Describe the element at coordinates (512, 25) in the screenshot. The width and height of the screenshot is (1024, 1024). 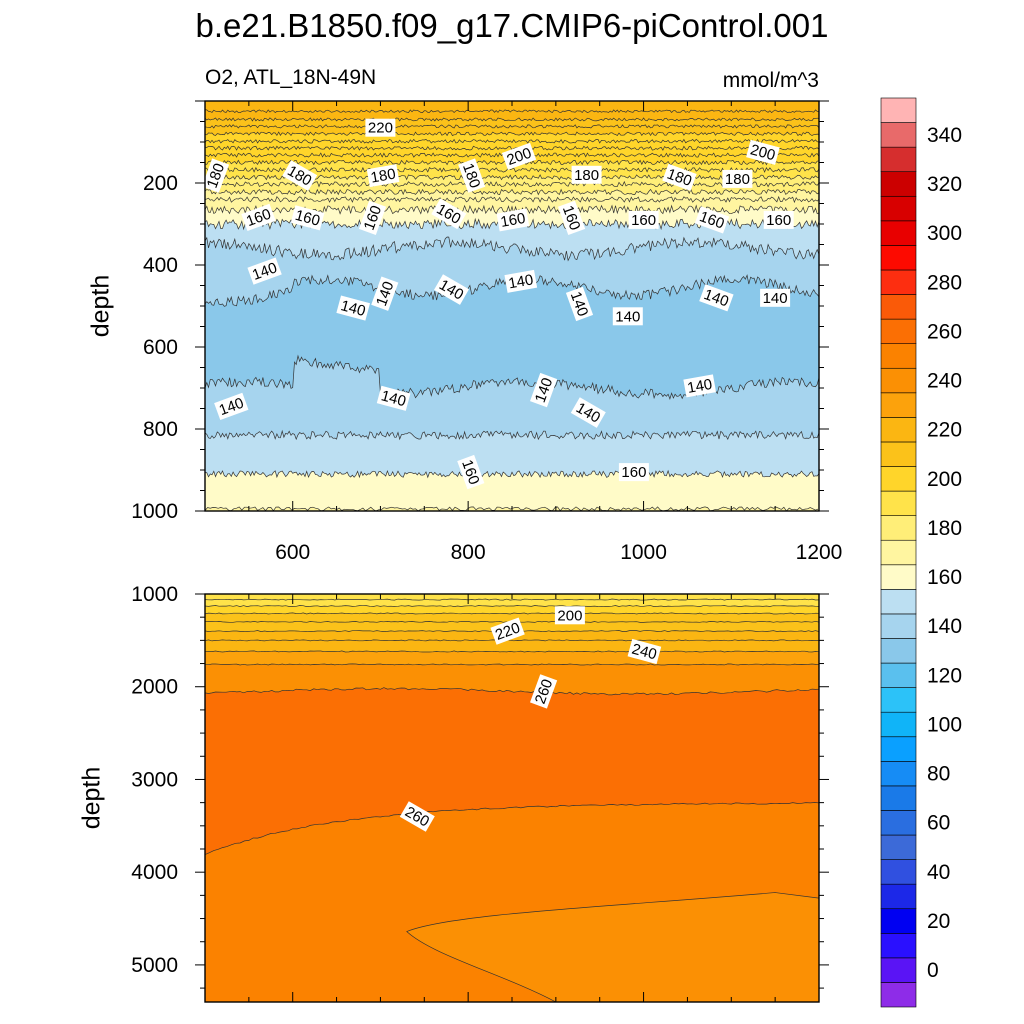
I see `chart-title: b.e21.B1850.f09_g17.CMIP6-piControl.001` at that location.